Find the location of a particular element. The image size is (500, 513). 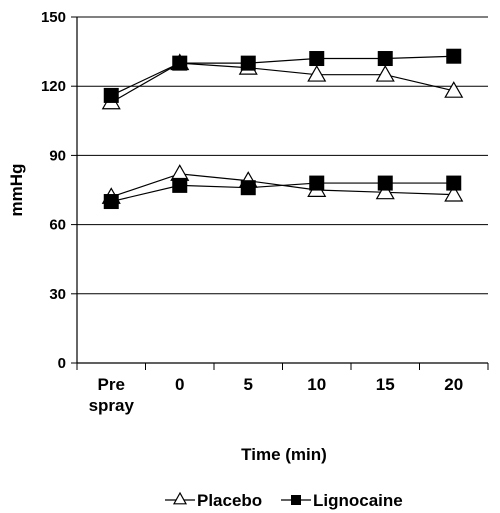

legend-item-lignocaine: Lignocaine is located at coordinates (342, 500).